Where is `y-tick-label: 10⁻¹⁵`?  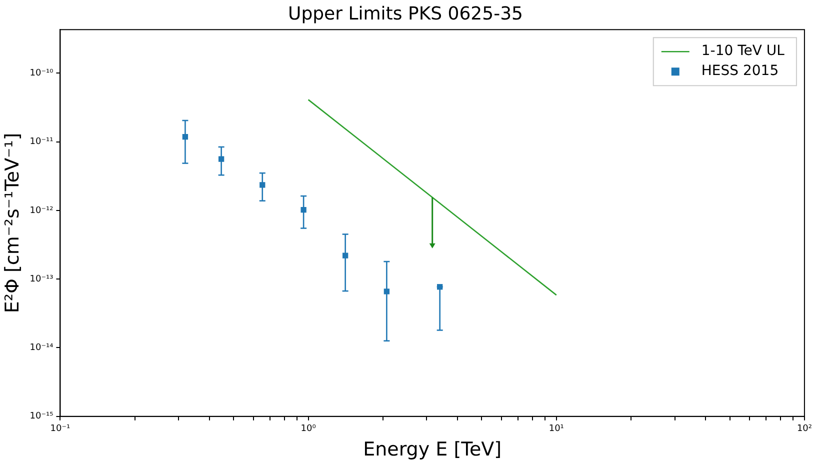 y-tick-label: 10⁻¹⁵ is located at coordinates (42, 417).